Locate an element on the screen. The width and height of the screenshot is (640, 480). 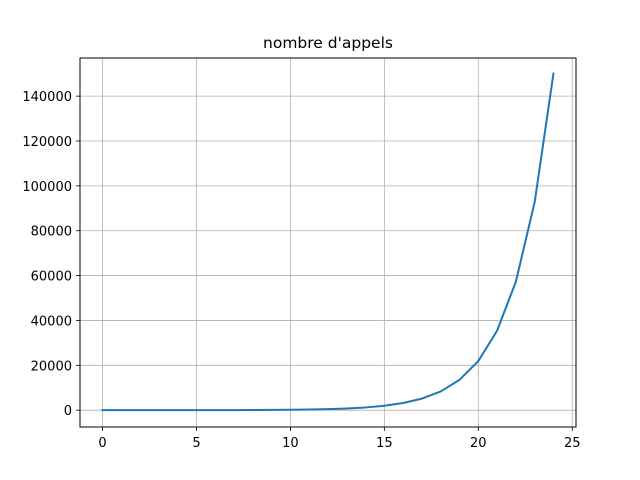
x-tick-label: 0 is located at coordinates (102, 443).